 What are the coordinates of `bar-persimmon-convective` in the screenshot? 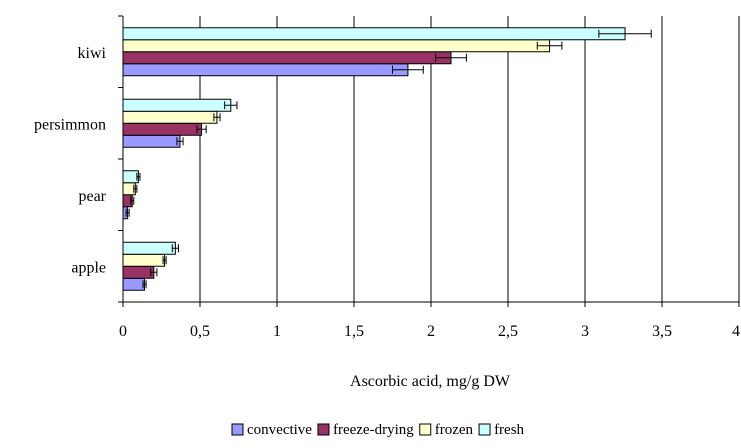 It's located at (151, 141).